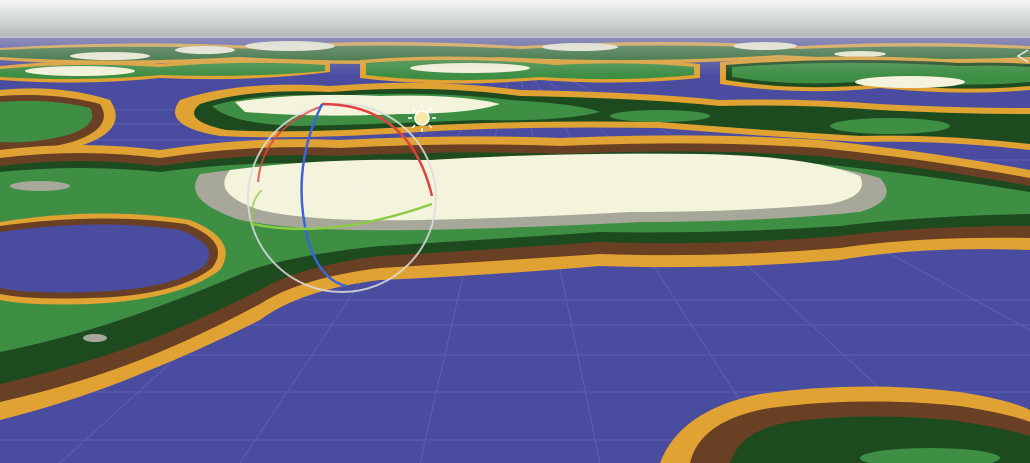 The width and height of the screenshot is (1030, 463). I want to click on gizmo-outer-ring, so click(342, 198).